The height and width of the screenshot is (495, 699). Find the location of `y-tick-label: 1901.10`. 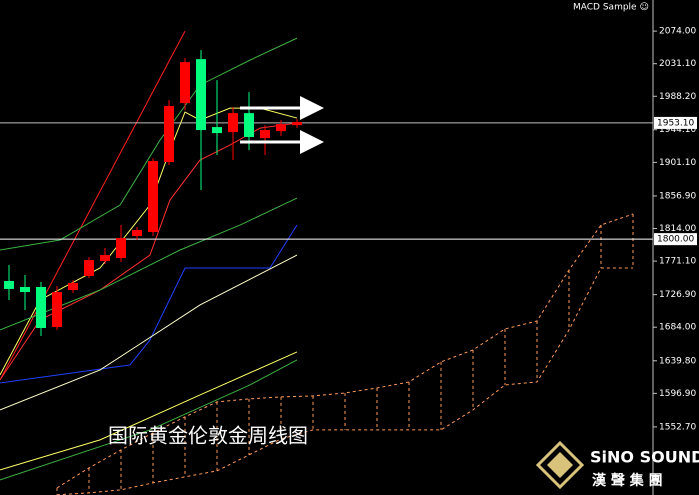

y-tick-label: 1901.10 is located at coordinates (677, 163).